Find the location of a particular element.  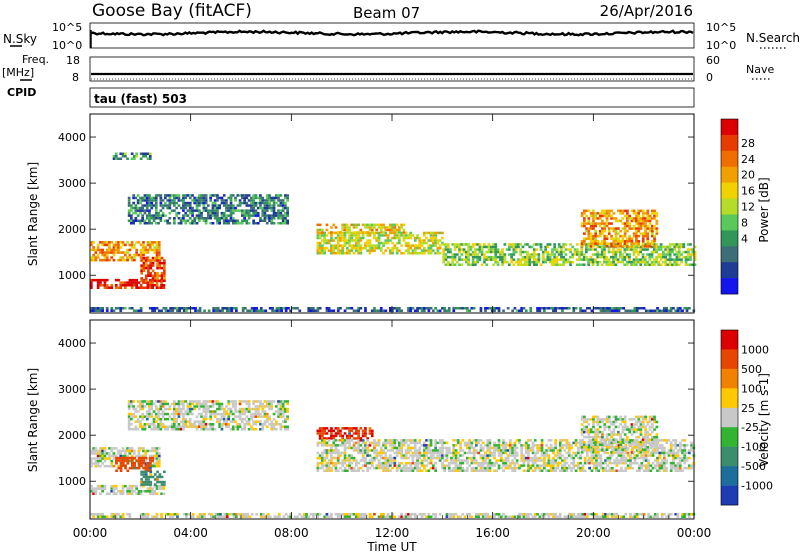

colorbar-swatch is located at coordinates (729, 143).